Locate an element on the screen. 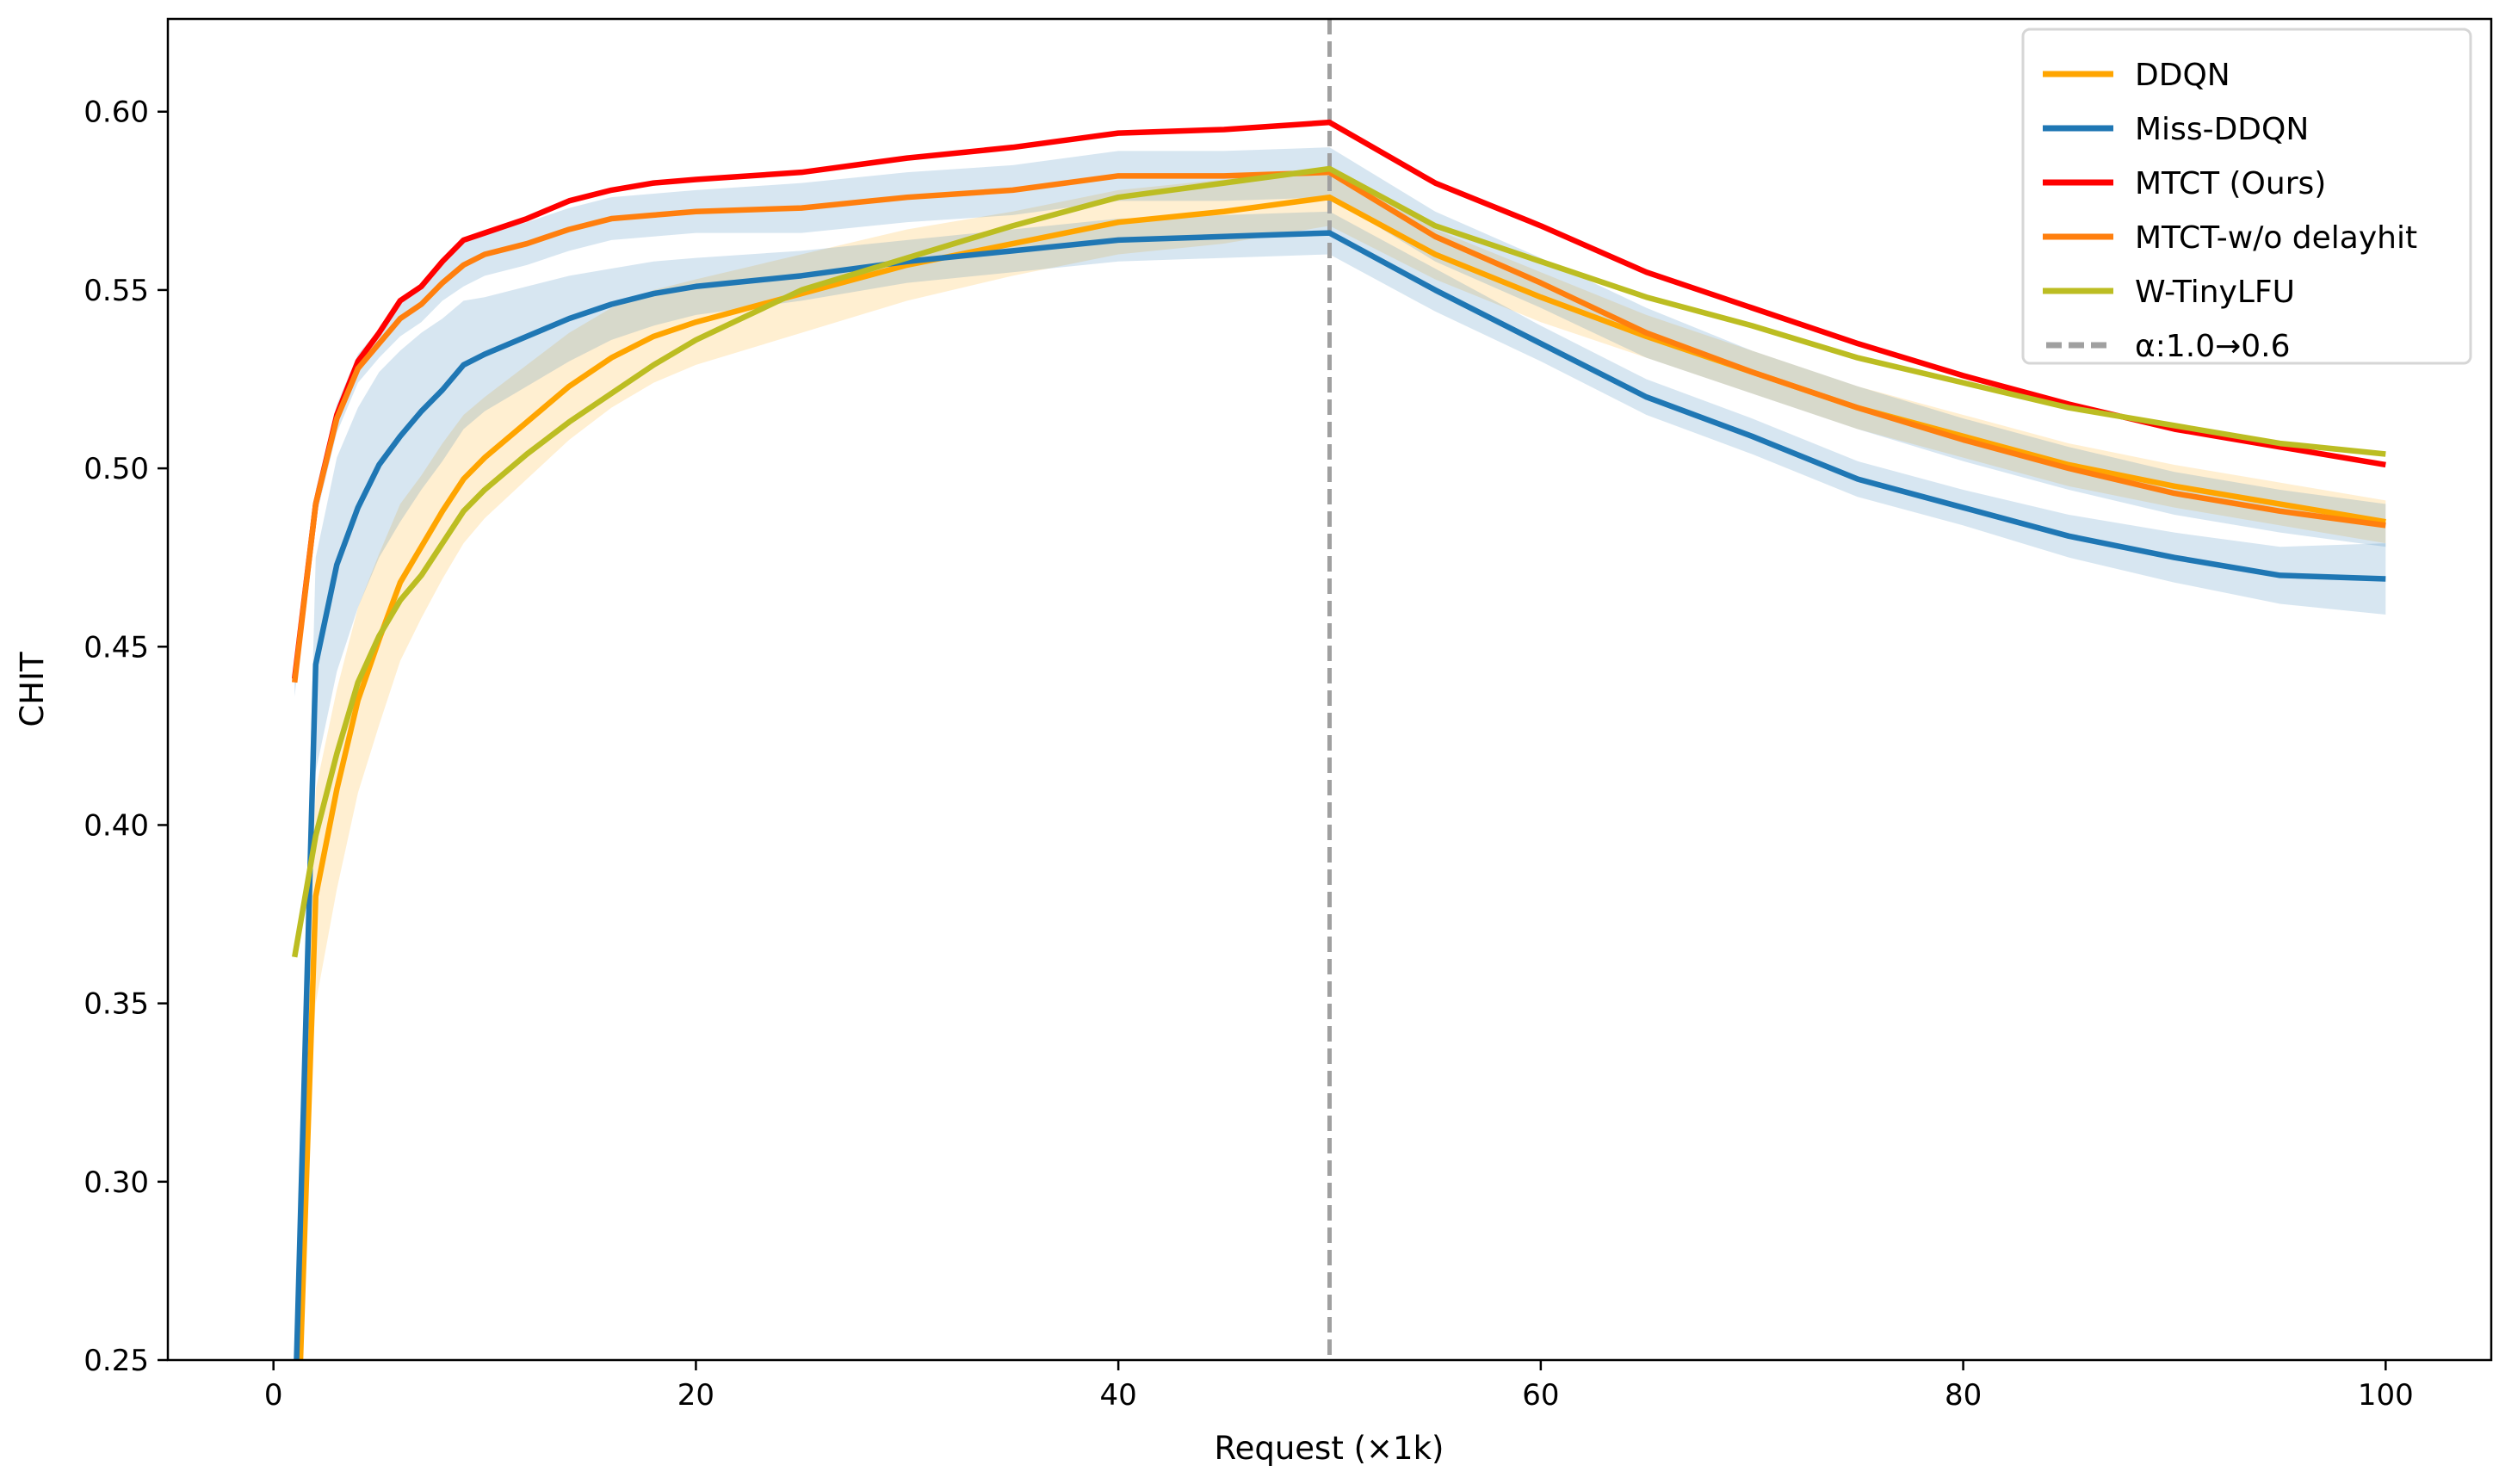 Image resolution: width=2499 pixels, height=1484 pixels. x-axis: 0 20 40 60 80 100 is located at coordinates (1339, 1386).